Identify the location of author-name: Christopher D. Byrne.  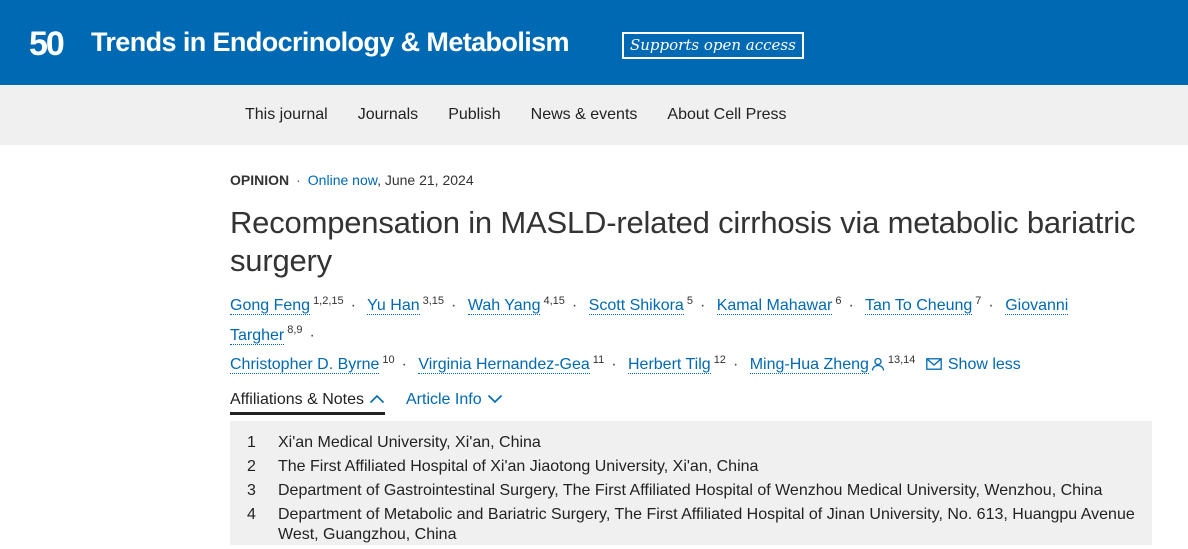
(305, 364).